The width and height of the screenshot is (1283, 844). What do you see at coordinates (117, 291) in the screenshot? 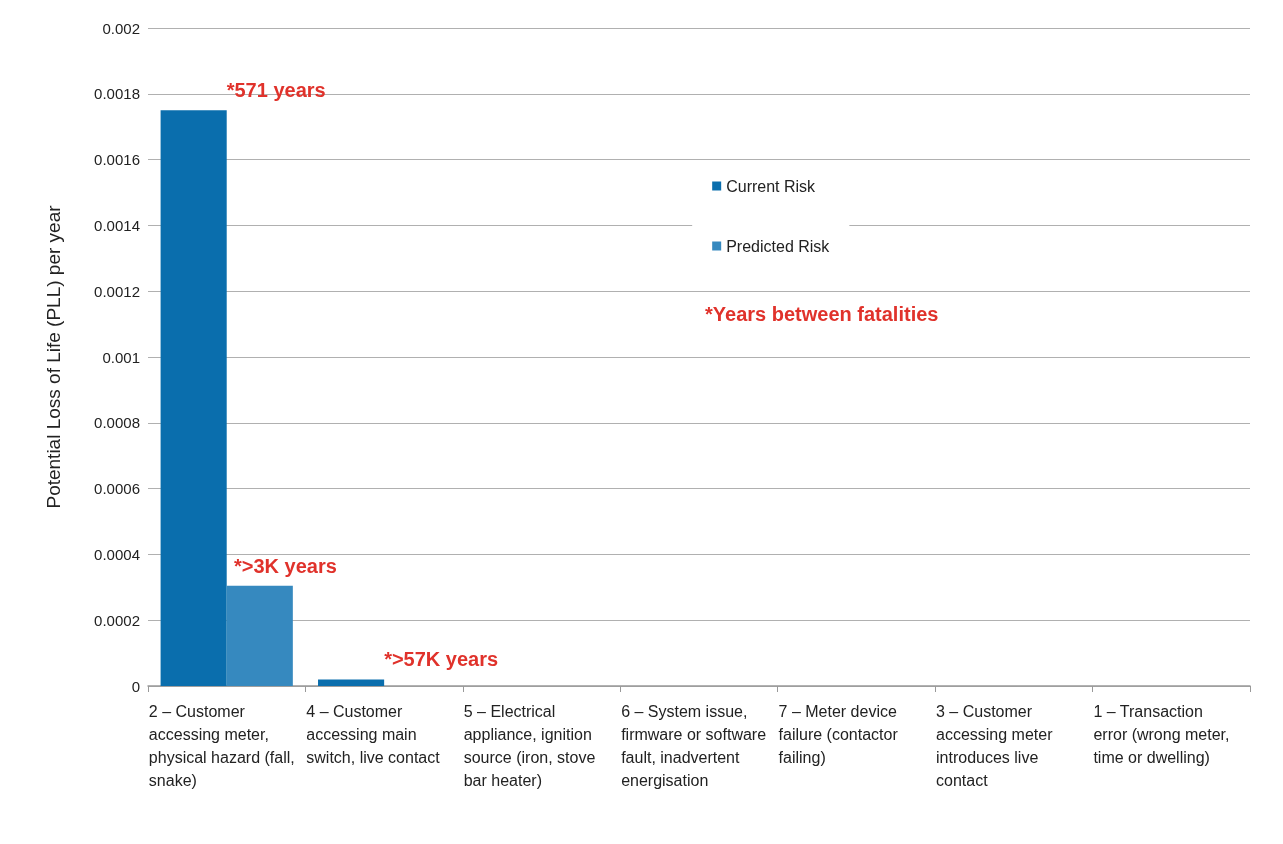
I see `y-tick-label: 0.0012` at bounding box center [117, 291].